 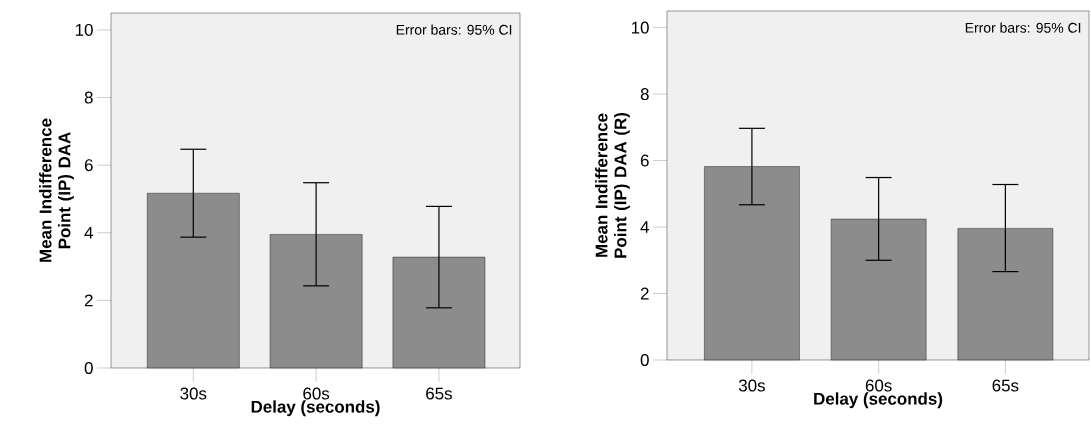 I want to click on y-axis-title: Mean Indifference Point (IP) DAA (R), so click(x=612, y=185).